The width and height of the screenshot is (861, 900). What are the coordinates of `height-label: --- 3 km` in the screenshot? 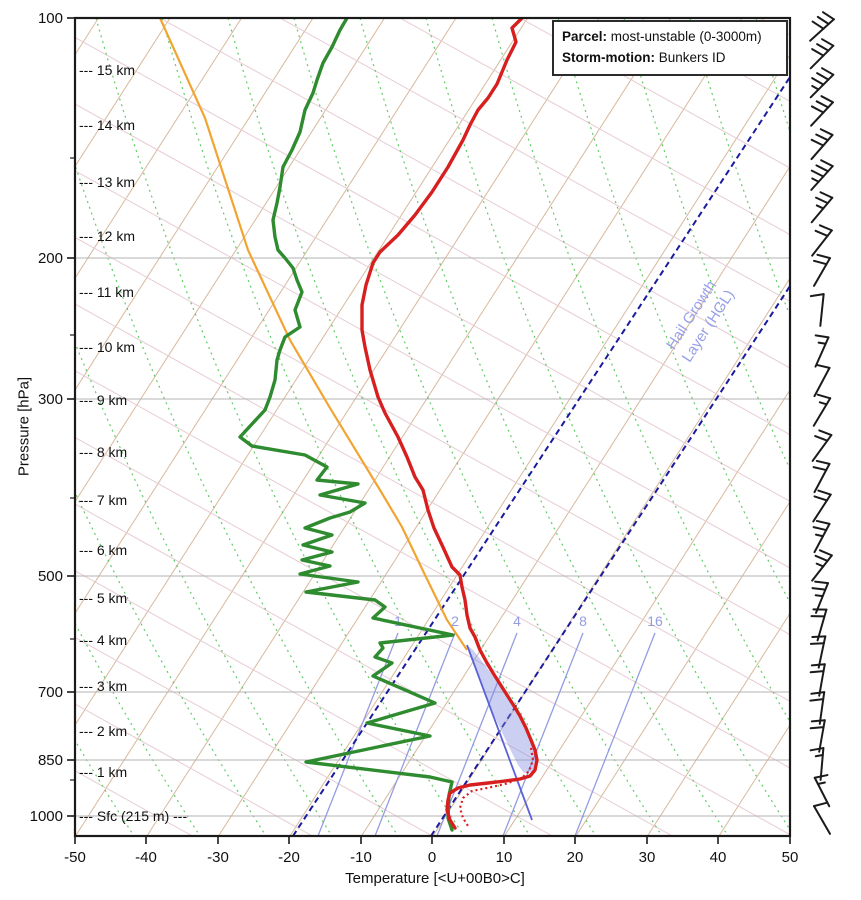 It's located at (103, 686).